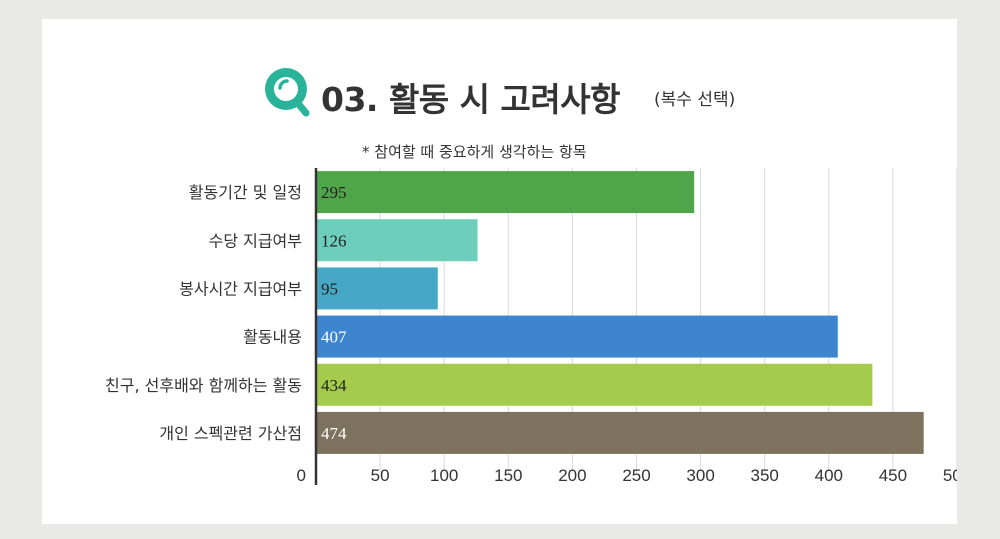 This screenshot has height=539, width=1000. What do you see at coordinates (301, 475) in the screenshot?
I see `x-tick-label: 0` at bounding box center [301, 475].